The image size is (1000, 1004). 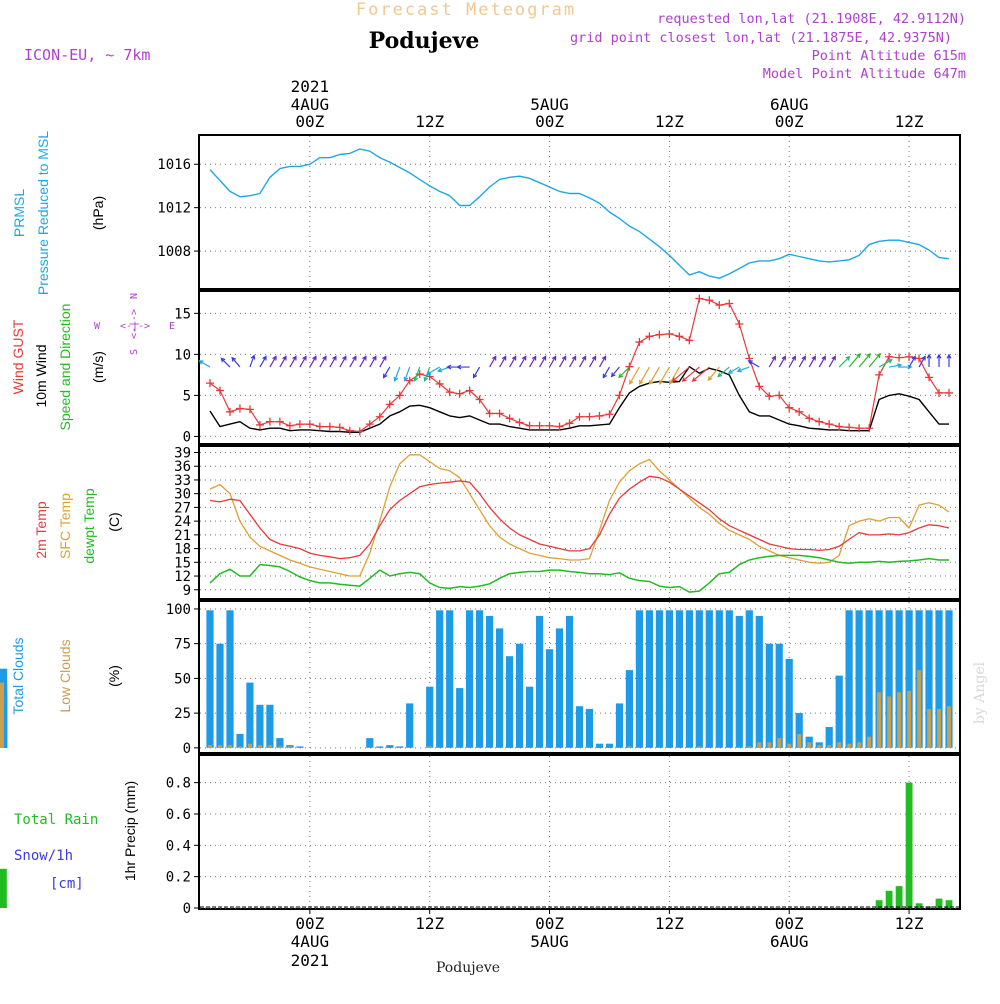 What do you see at coordinates (178, 846) in the screenshot?
I see `y-tick-label: 0.4` at bounding box center [178, 846].